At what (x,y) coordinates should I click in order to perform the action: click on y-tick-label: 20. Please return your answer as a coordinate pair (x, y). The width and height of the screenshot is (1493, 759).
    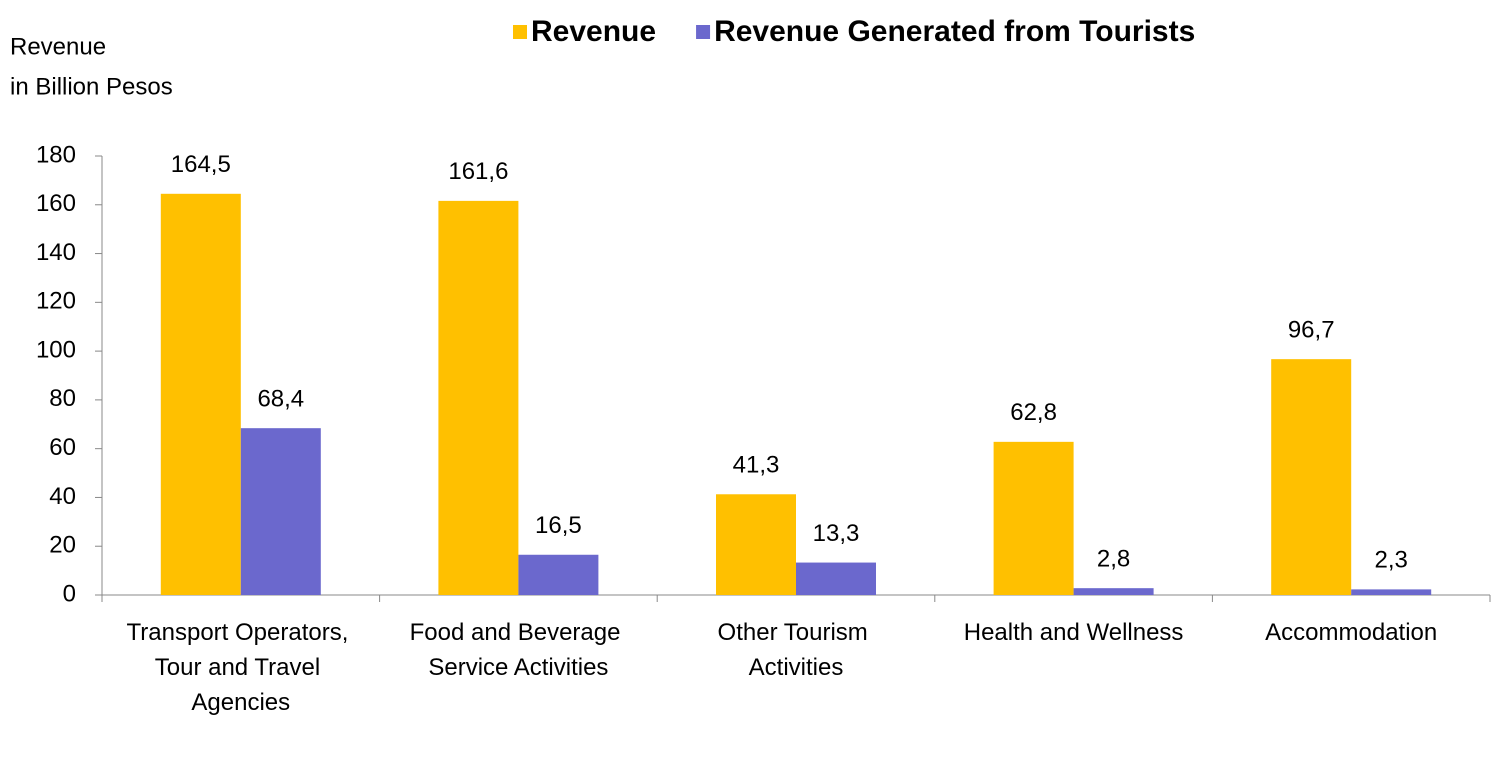
    Looking at the image, I should click on (62, 545).